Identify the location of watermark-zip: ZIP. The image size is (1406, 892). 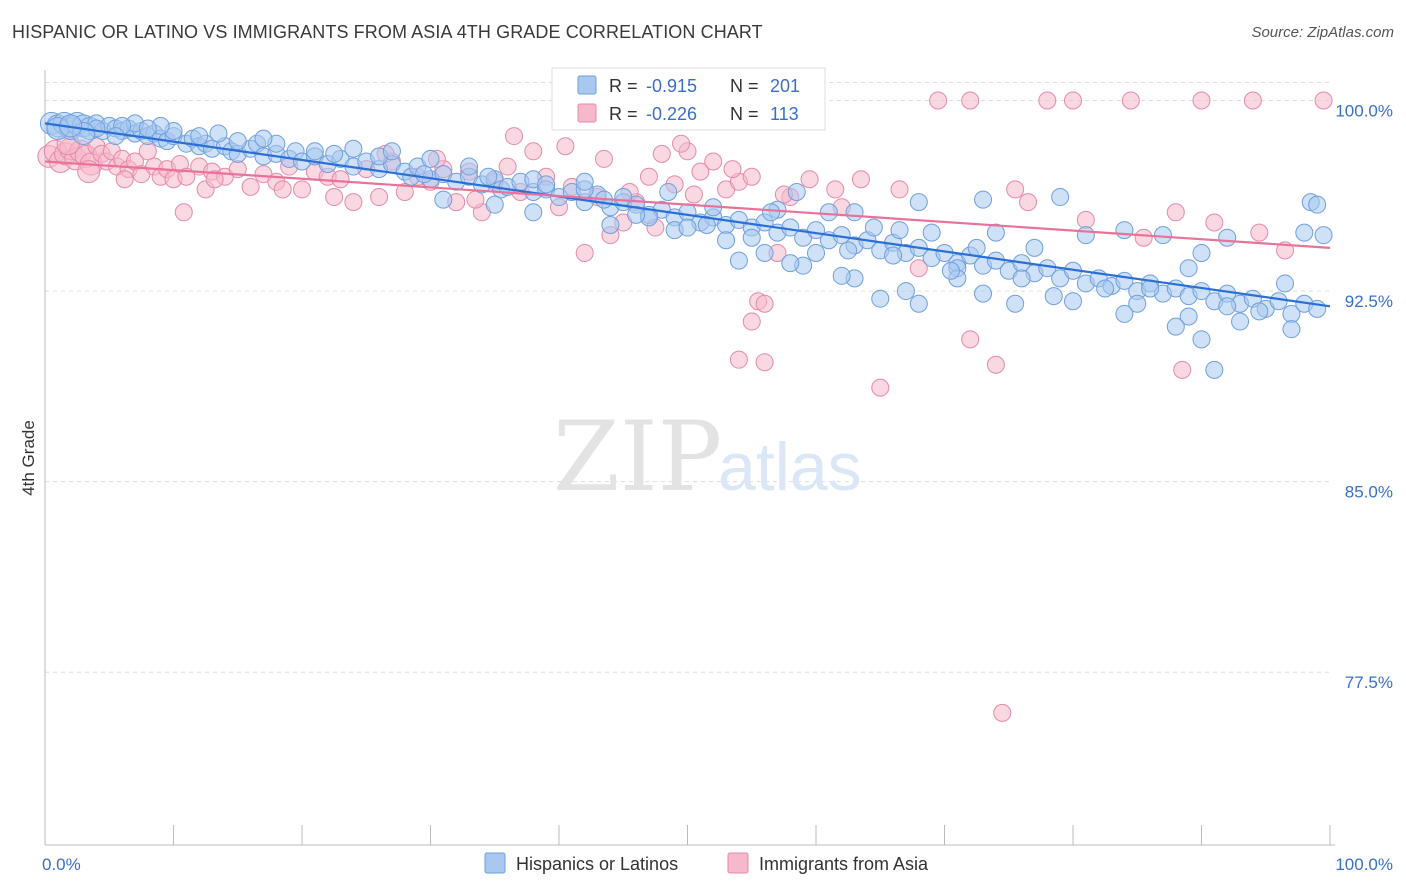
(637, 457).